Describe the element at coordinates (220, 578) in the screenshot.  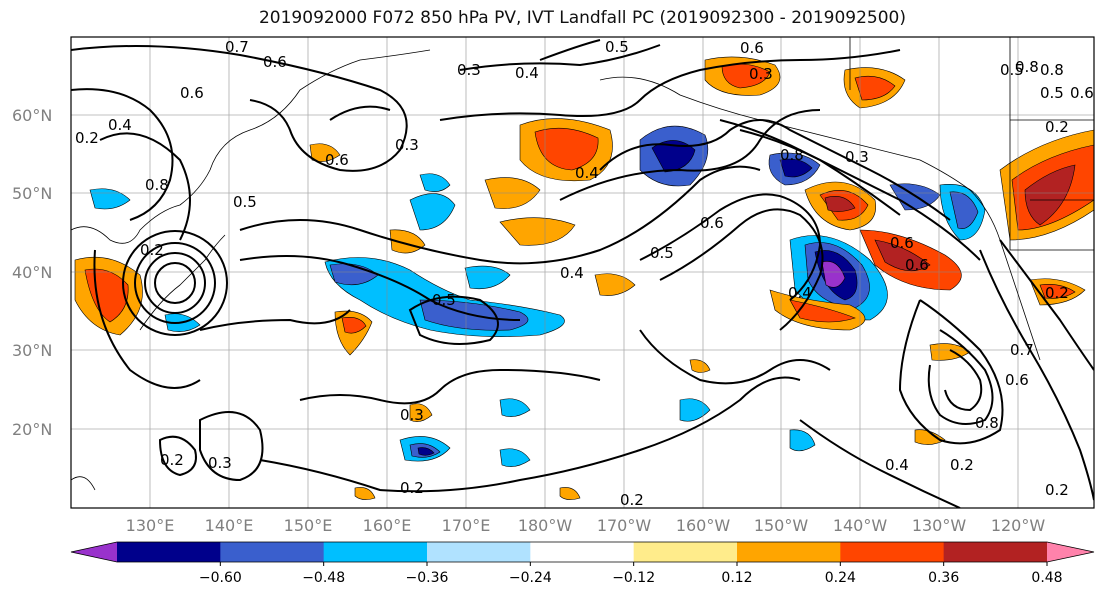
I see `colorbar-tick-label: −0.60` at that location.